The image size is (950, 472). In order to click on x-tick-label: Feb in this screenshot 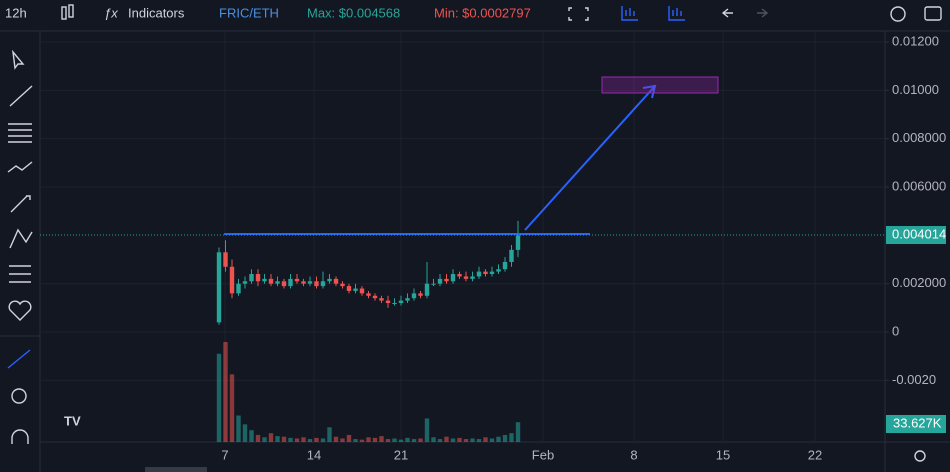, I will do `click(543, 454)`.